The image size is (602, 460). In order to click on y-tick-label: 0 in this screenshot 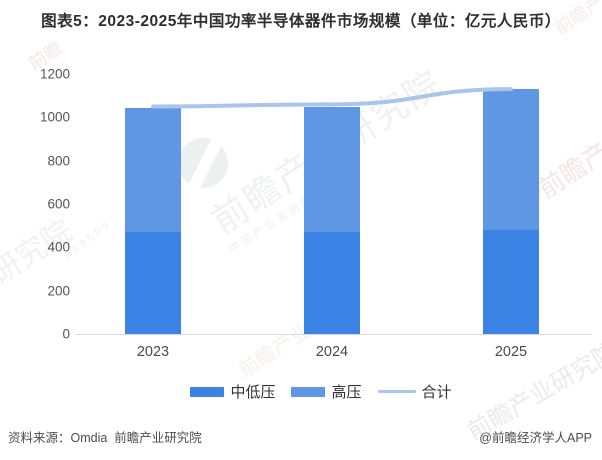, I will do `click(66, 334)`.